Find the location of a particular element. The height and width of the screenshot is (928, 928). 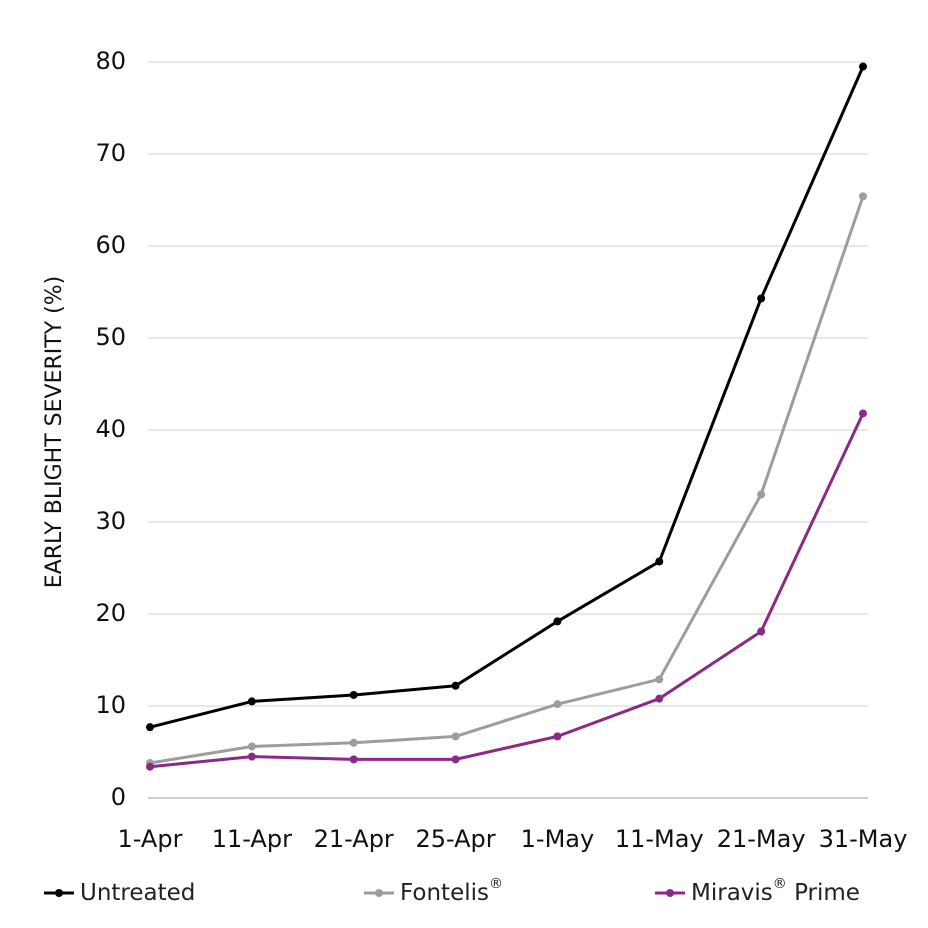

legend-item: Fontelis® is located at coordinates (433, 891).